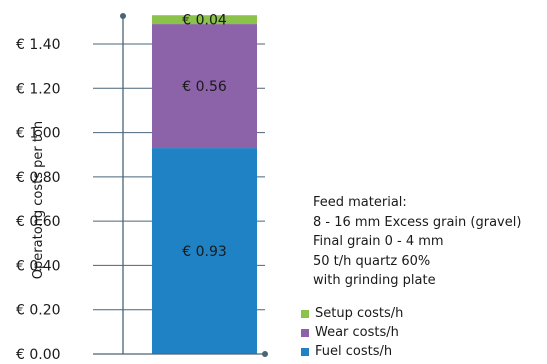  I want to click on y-tick-label: € 0.80, so click(38, 178).